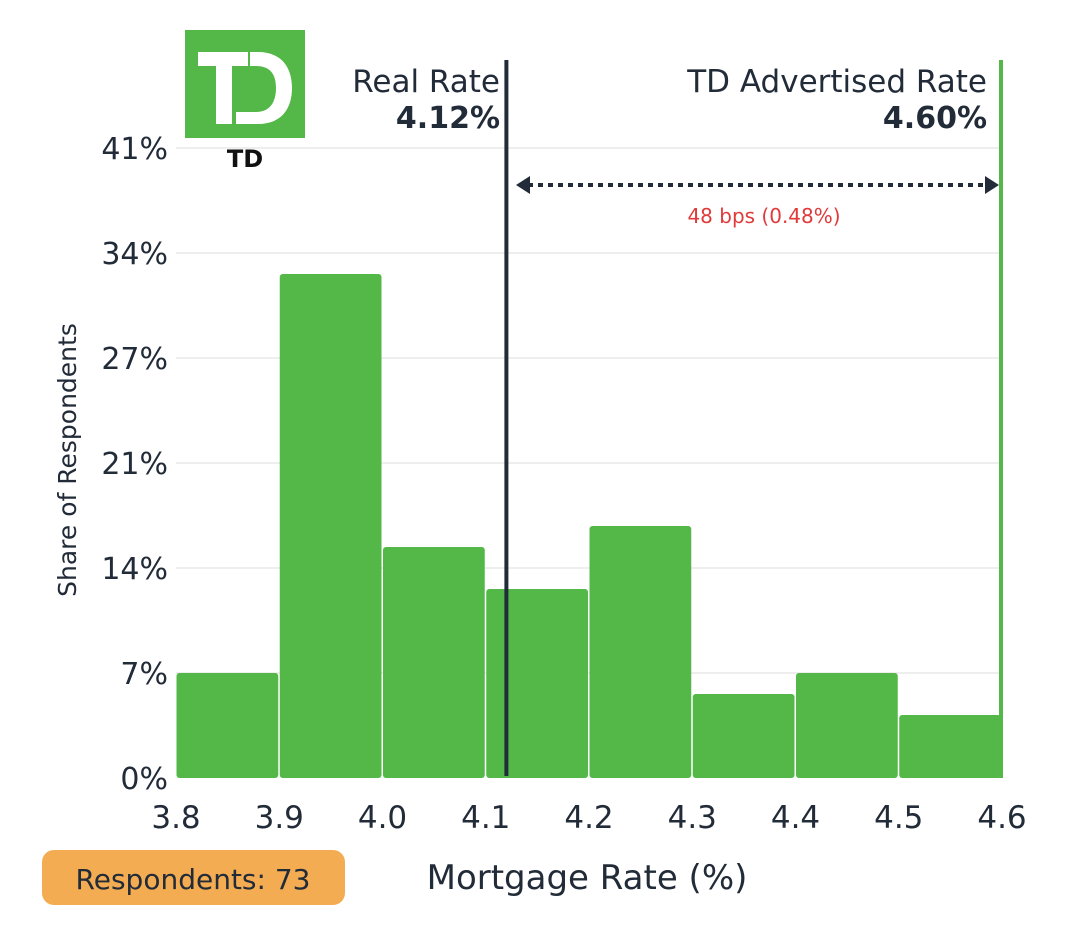 The height and width of the screenshot is (948, 1074). What do you see at coordinates (426, 82) in the screenshot?
I see `real-rate-label: Real Rate` at bounding box center [426, 82].